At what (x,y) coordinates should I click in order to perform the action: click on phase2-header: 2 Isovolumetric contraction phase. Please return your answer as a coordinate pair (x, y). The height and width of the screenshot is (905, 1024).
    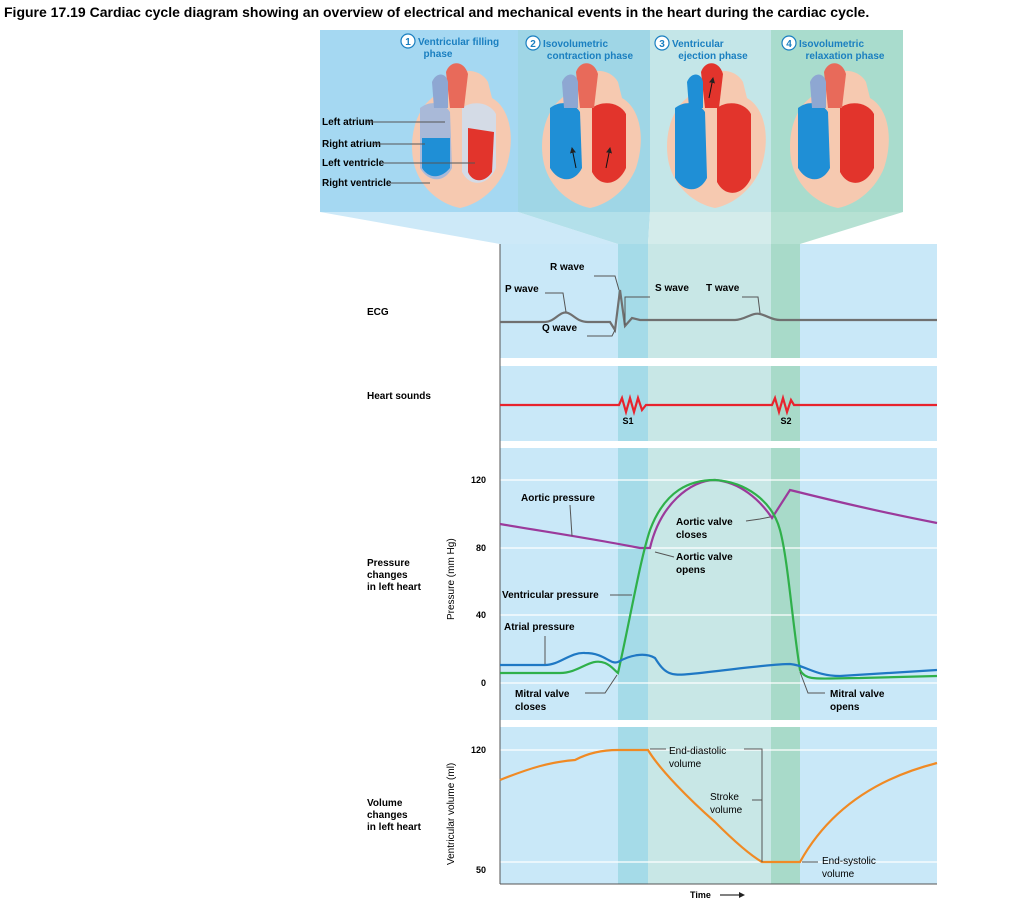
    Looking at the image, I should click on (579, 48).